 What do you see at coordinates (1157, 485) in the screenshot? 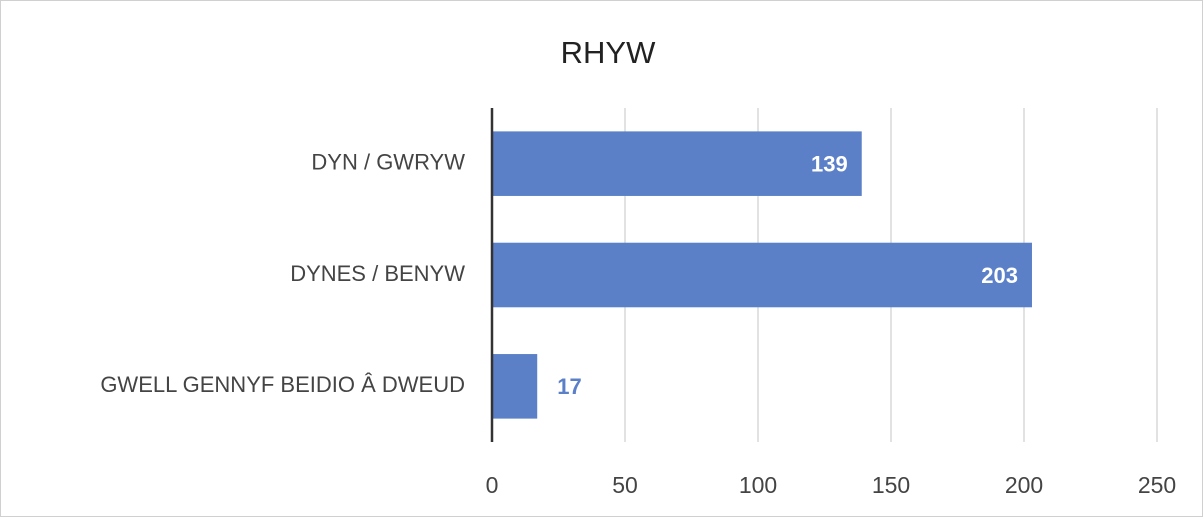
I see `x-tick-label: 250` at bounding box center [1157, 485].